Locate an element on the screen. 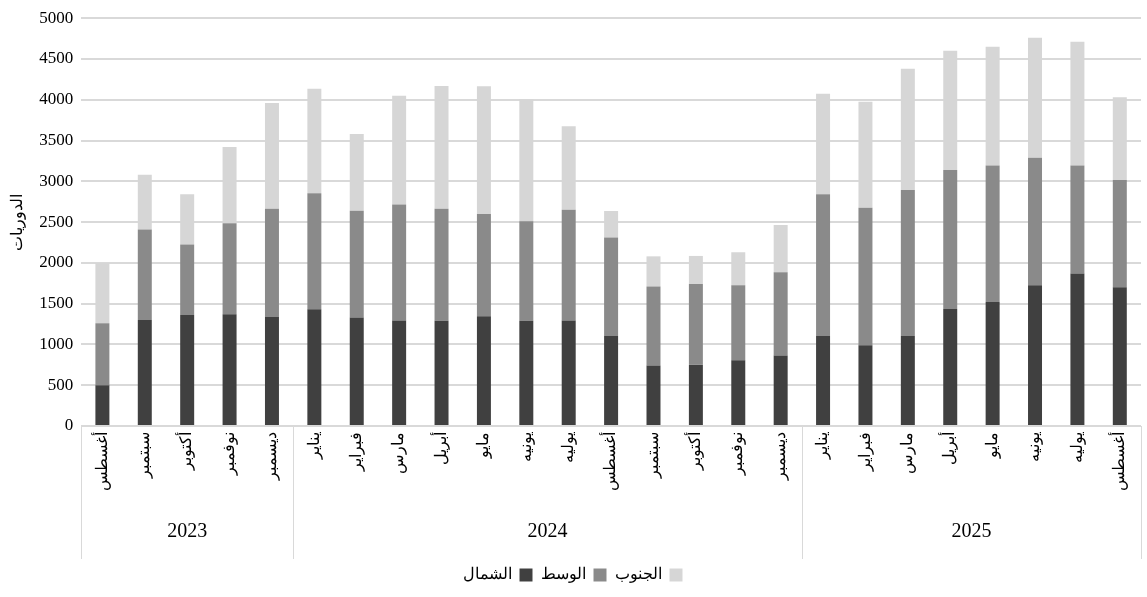  y-tick-label: 2500 is located at coordinates (56, 221).